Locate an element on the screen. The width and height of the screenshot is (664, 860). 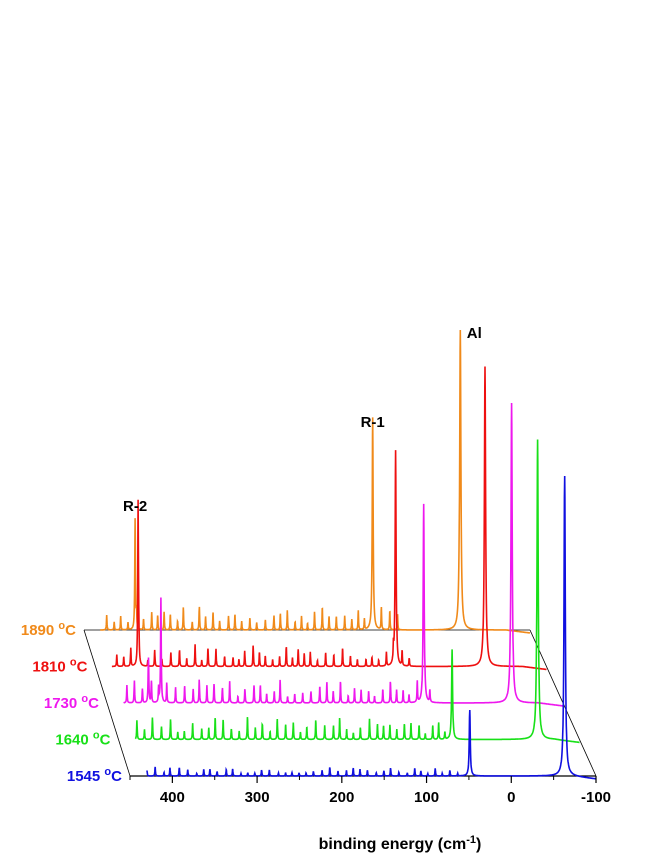
x-tick-label: 0 is located at coordinates (511, 797).